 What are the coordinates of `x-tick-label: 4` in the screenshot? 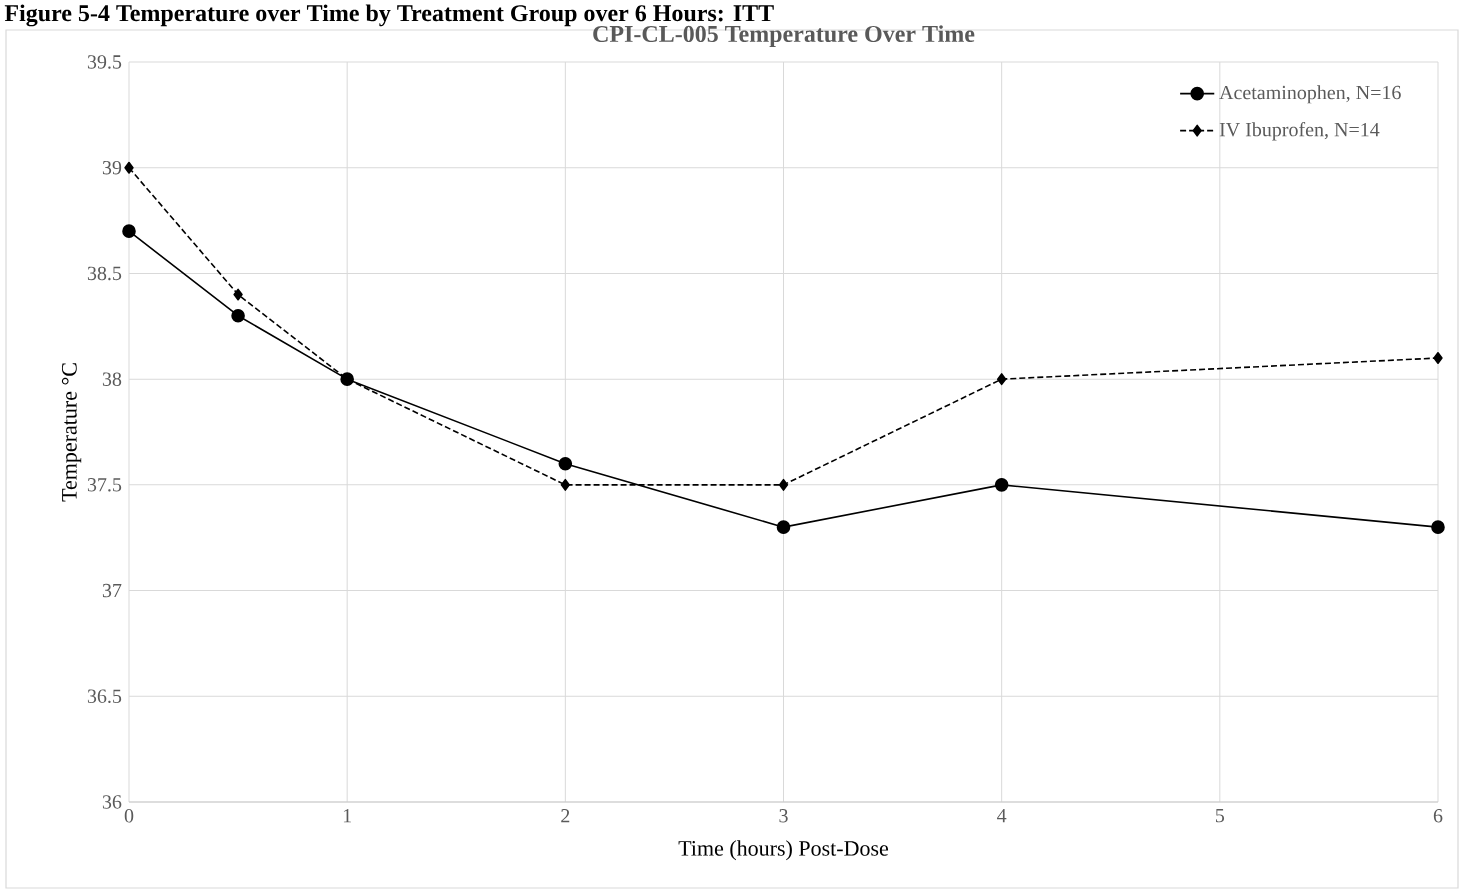 It's located at (1002, 816).